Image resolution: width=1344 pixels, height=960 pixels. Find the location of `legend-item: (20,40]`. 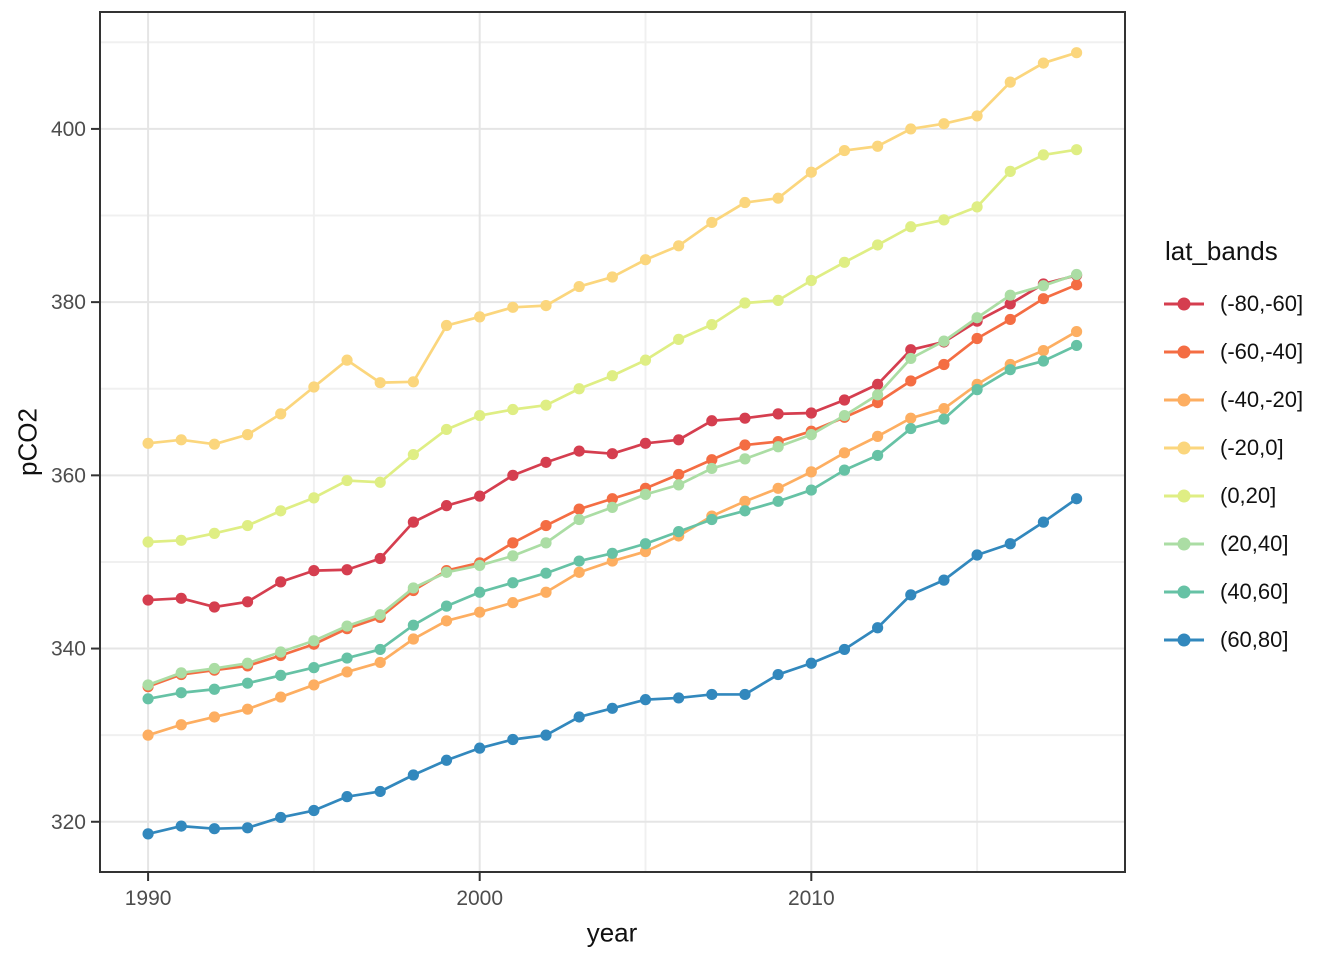

legend-item: (20,40] is located at coordinates (1233, 544).